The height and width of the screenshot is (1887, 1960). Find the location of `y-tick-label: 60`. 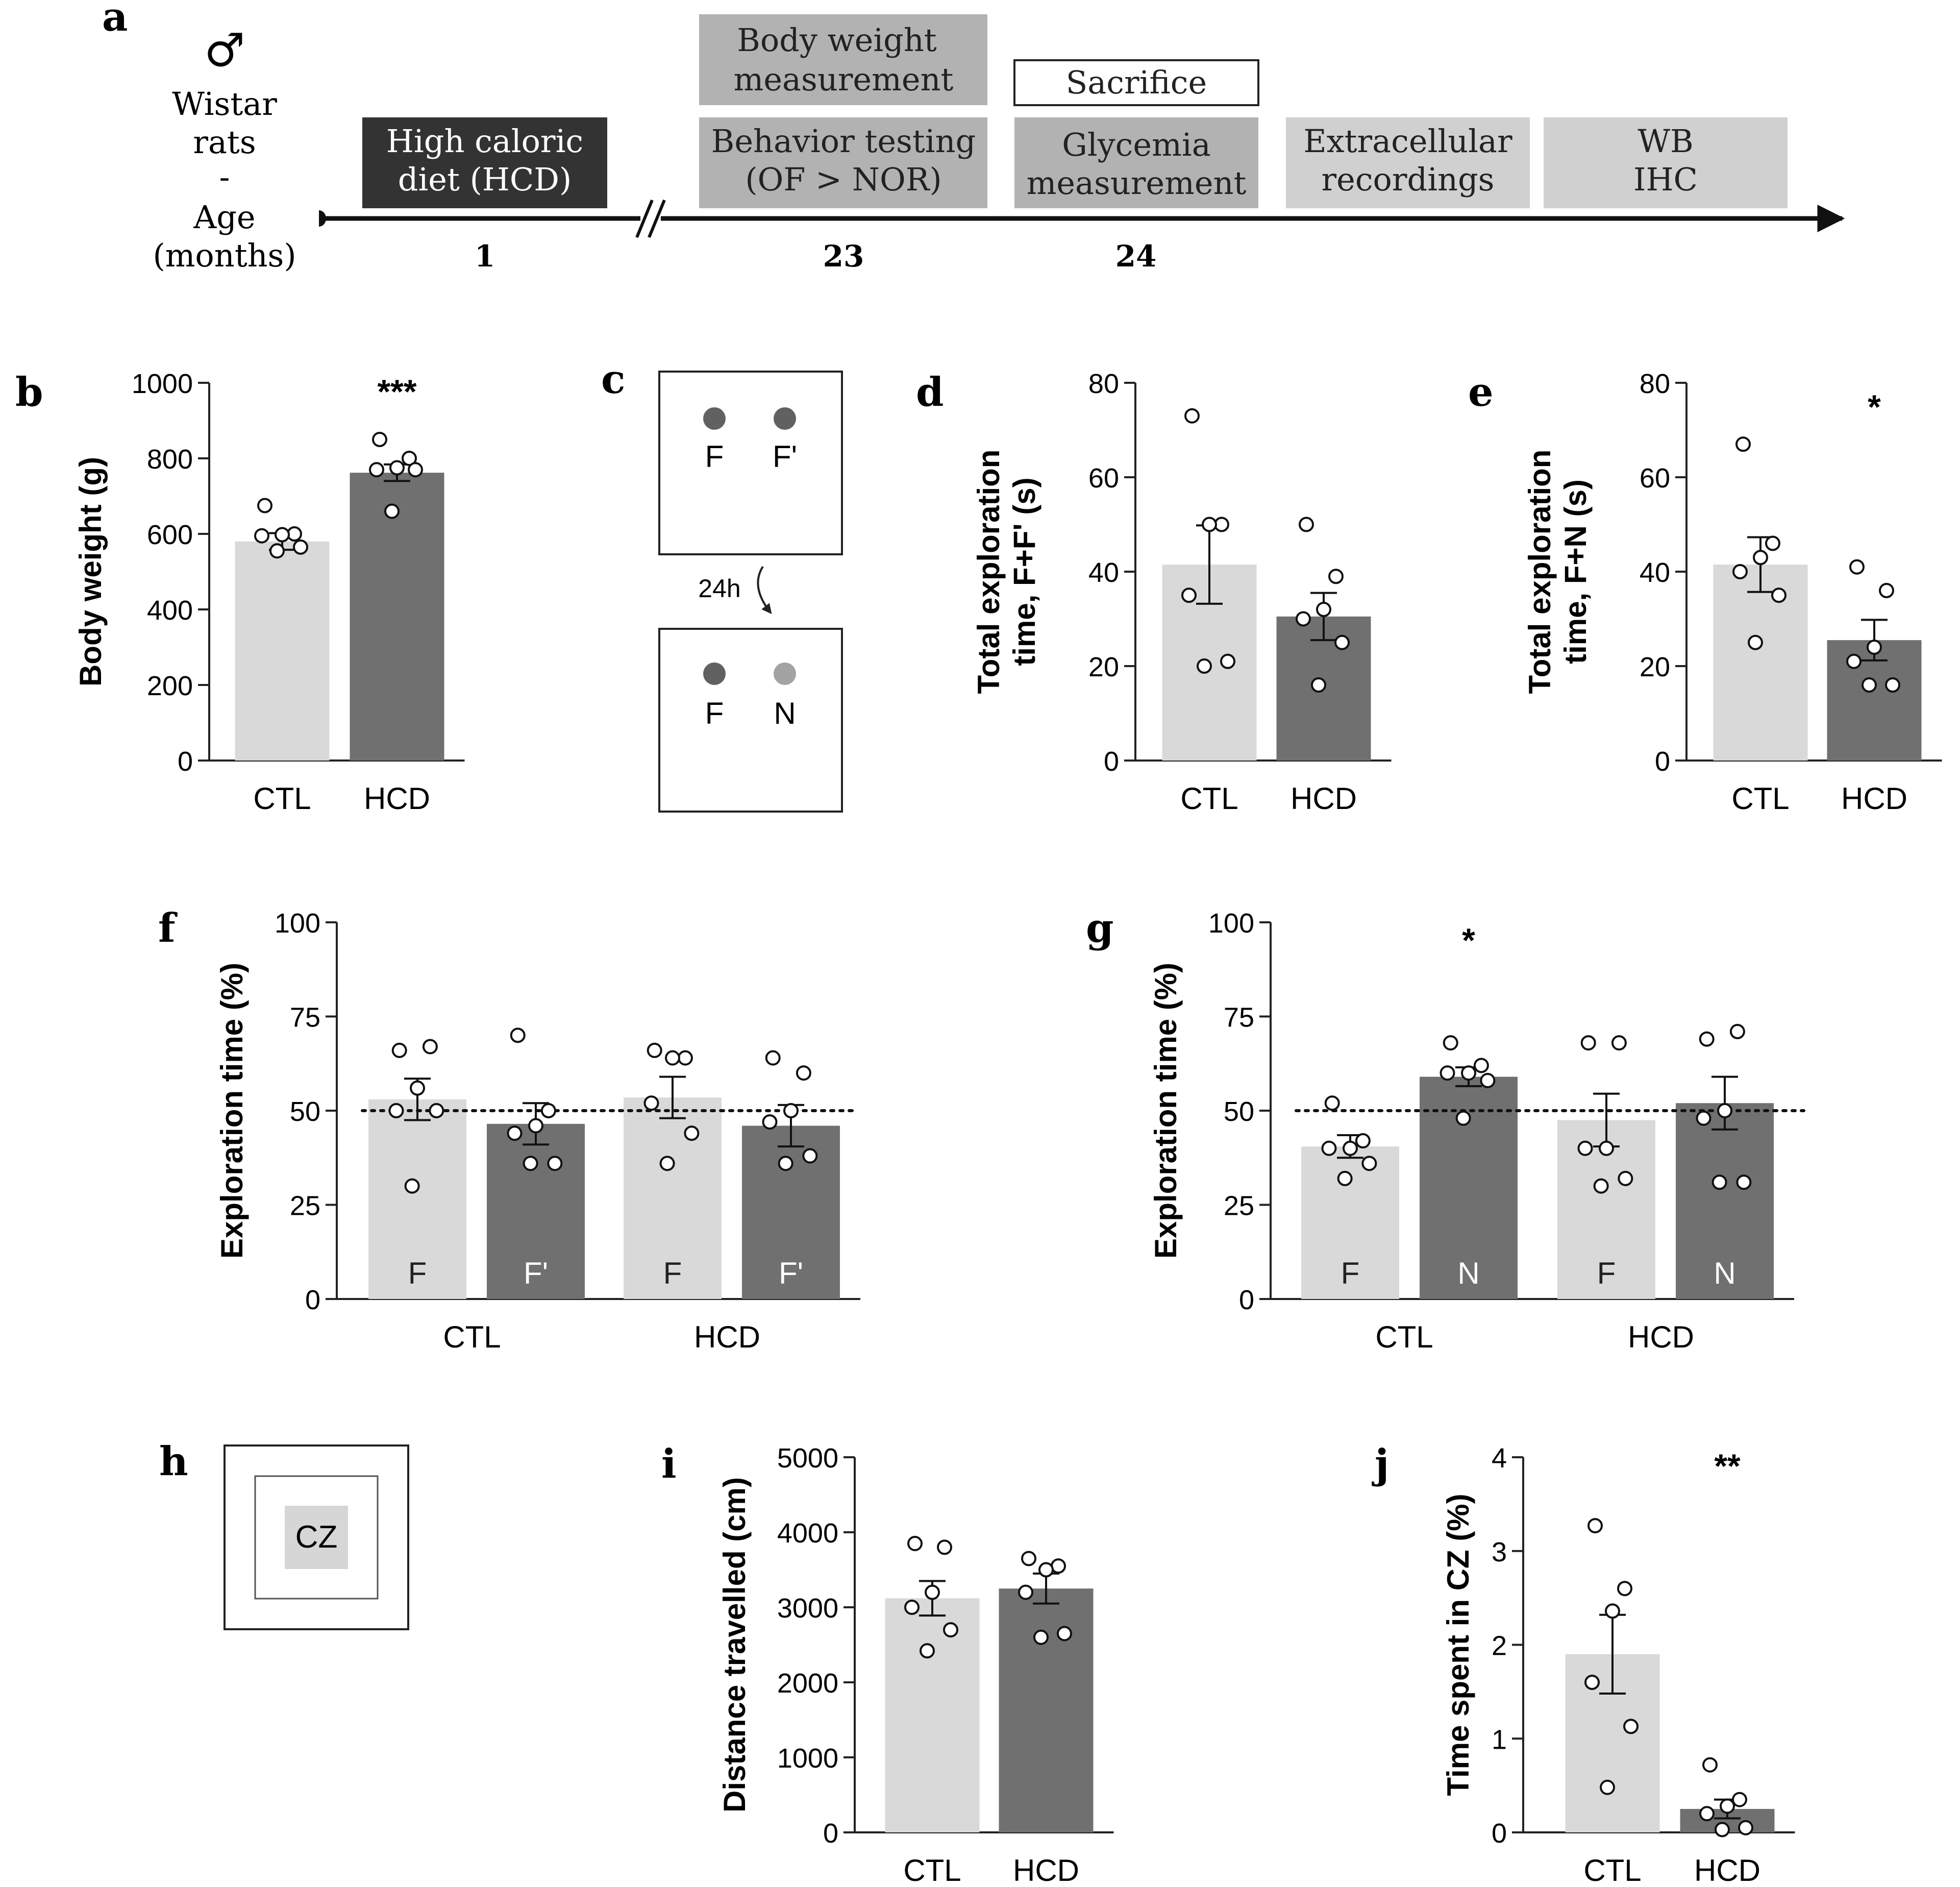

y-tick-label: 60 is located at coordinates (1655, 478).